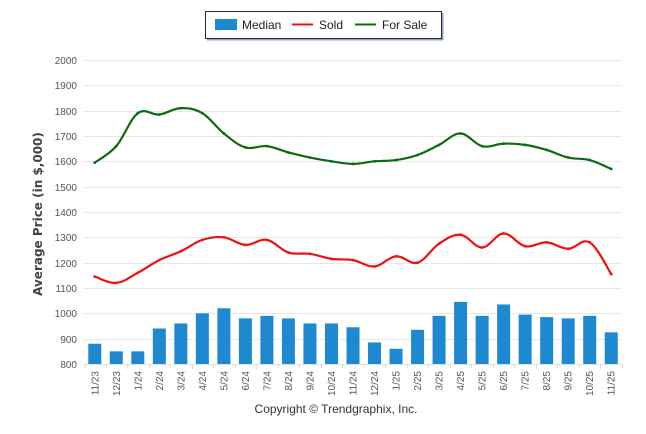 This screenshot has width=646, height=434. I want to click on y-tick-label: 1600, so click(66, 162).